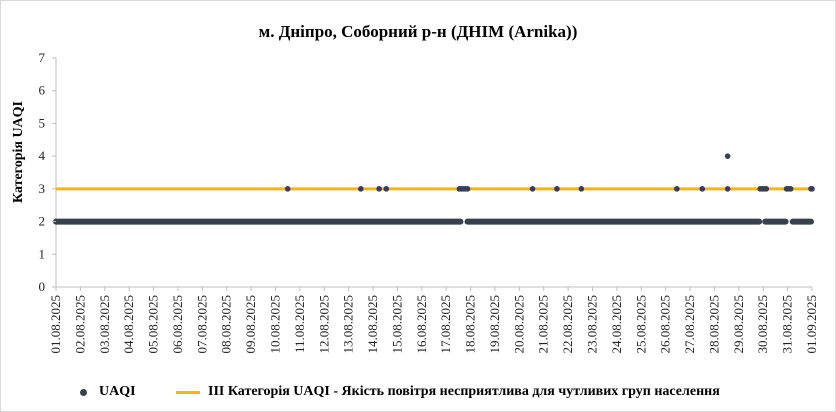 The image size is (836, 412). What do you see at coordinates (117, 391) in the screenshot?
I see `legend-label-uaqi: UAQI` at bounding box center [117, 391].